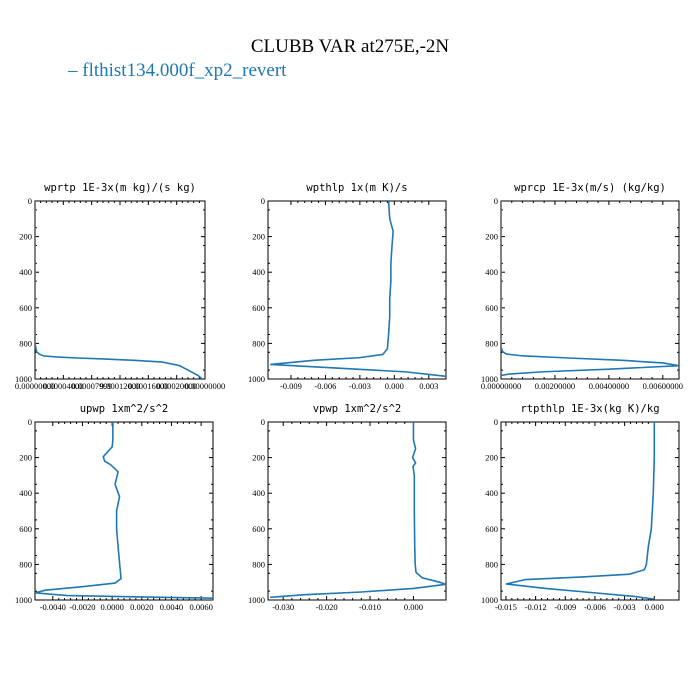 Image resolution: width=700 pixels, height=700 pixels. What do you see at coordinates (120, 386) in the screenshot?
I see `x-tick-label: 9.00012000` at bounding box center [120, 386].